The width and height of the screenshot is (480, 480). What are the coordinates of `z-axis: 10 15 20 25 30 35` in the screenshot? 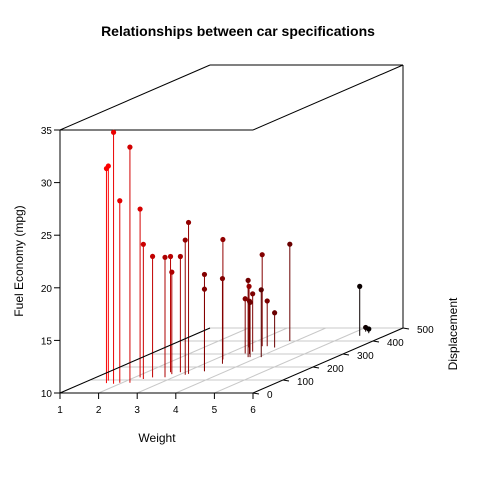 It's located at (50, 263).